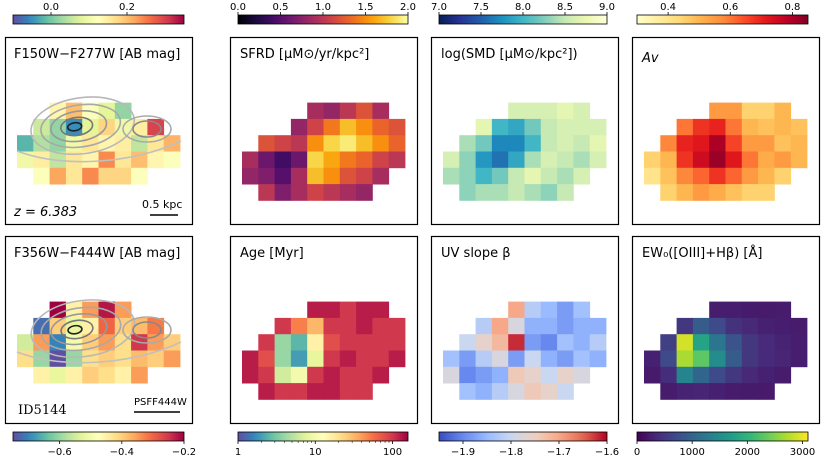 This screenshot has height=459, width=830. Describe the element at coordinates (724, 444) in the screenshot. I see `colorbar-cb_ew: 0 1000 2000 3000` at that location.